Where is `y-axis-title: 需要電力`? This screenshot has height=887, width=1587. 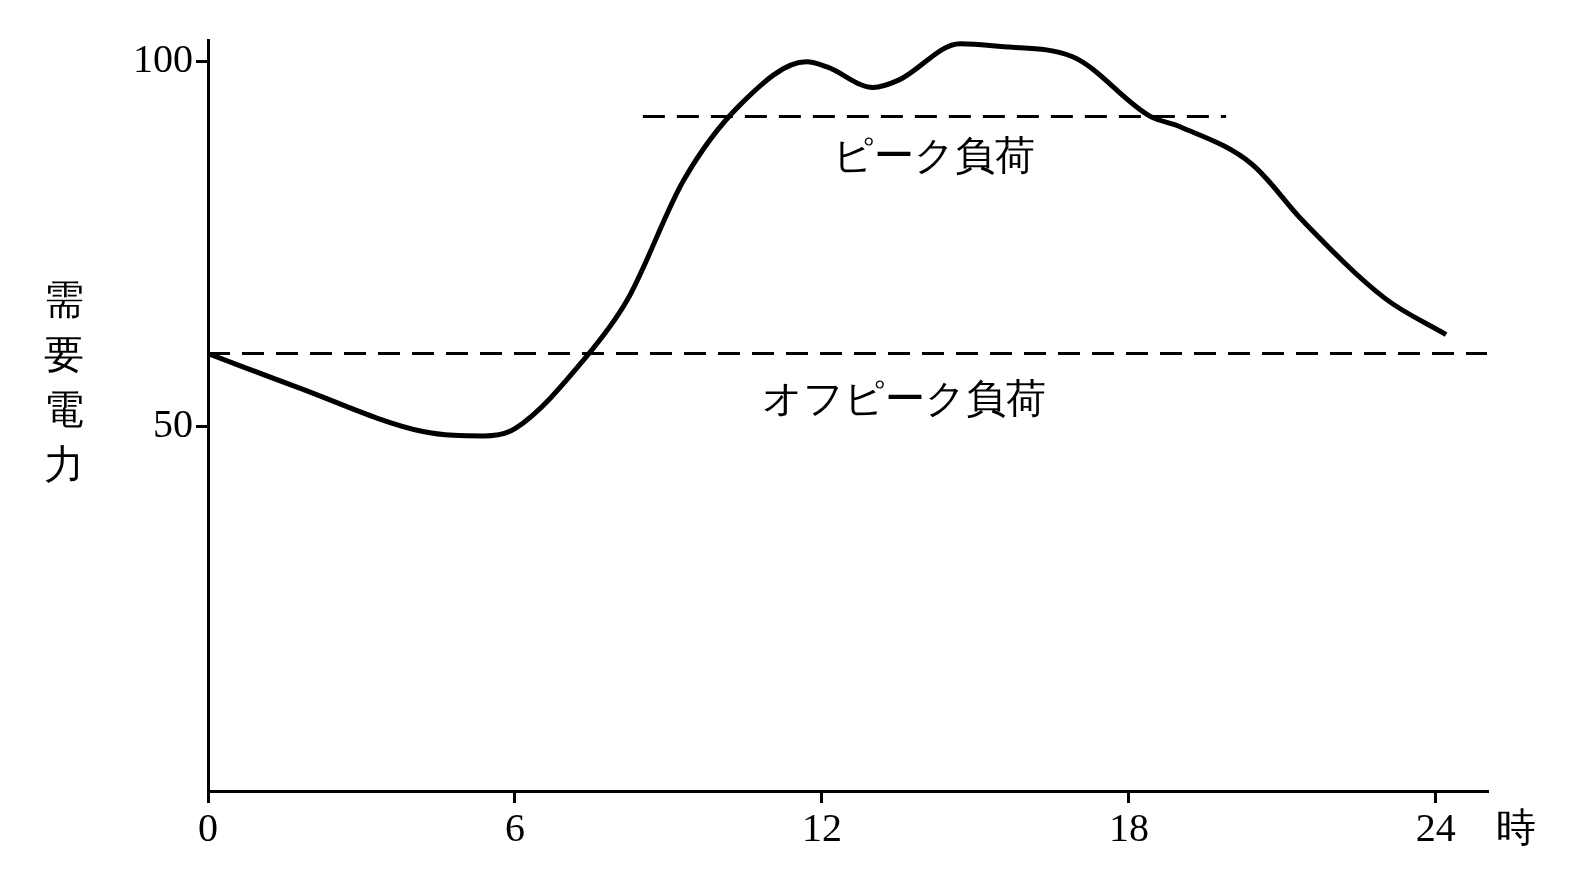
y-axis-title: 需要電力 is located at coordinates (64, 382).